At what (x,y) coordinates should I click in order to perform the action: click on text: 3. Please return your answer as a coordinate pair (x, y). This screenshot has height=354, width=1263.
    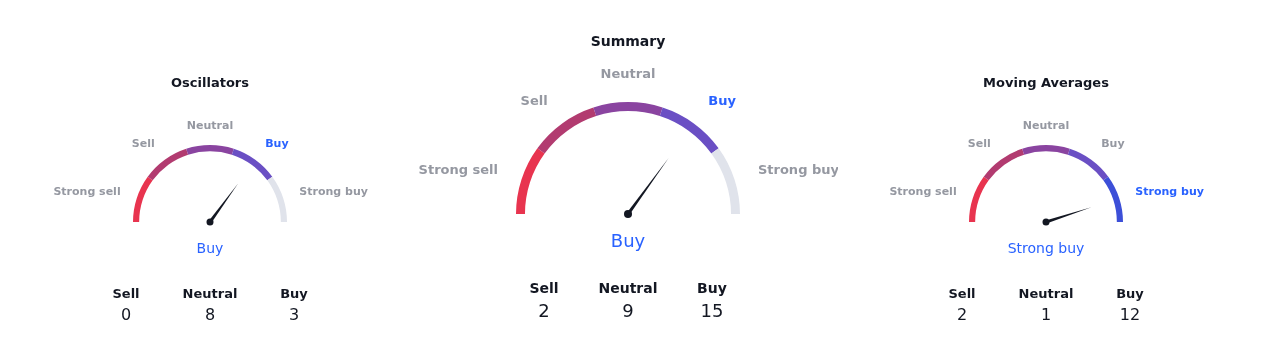
    Looking at the image, I should click on (294, 314).